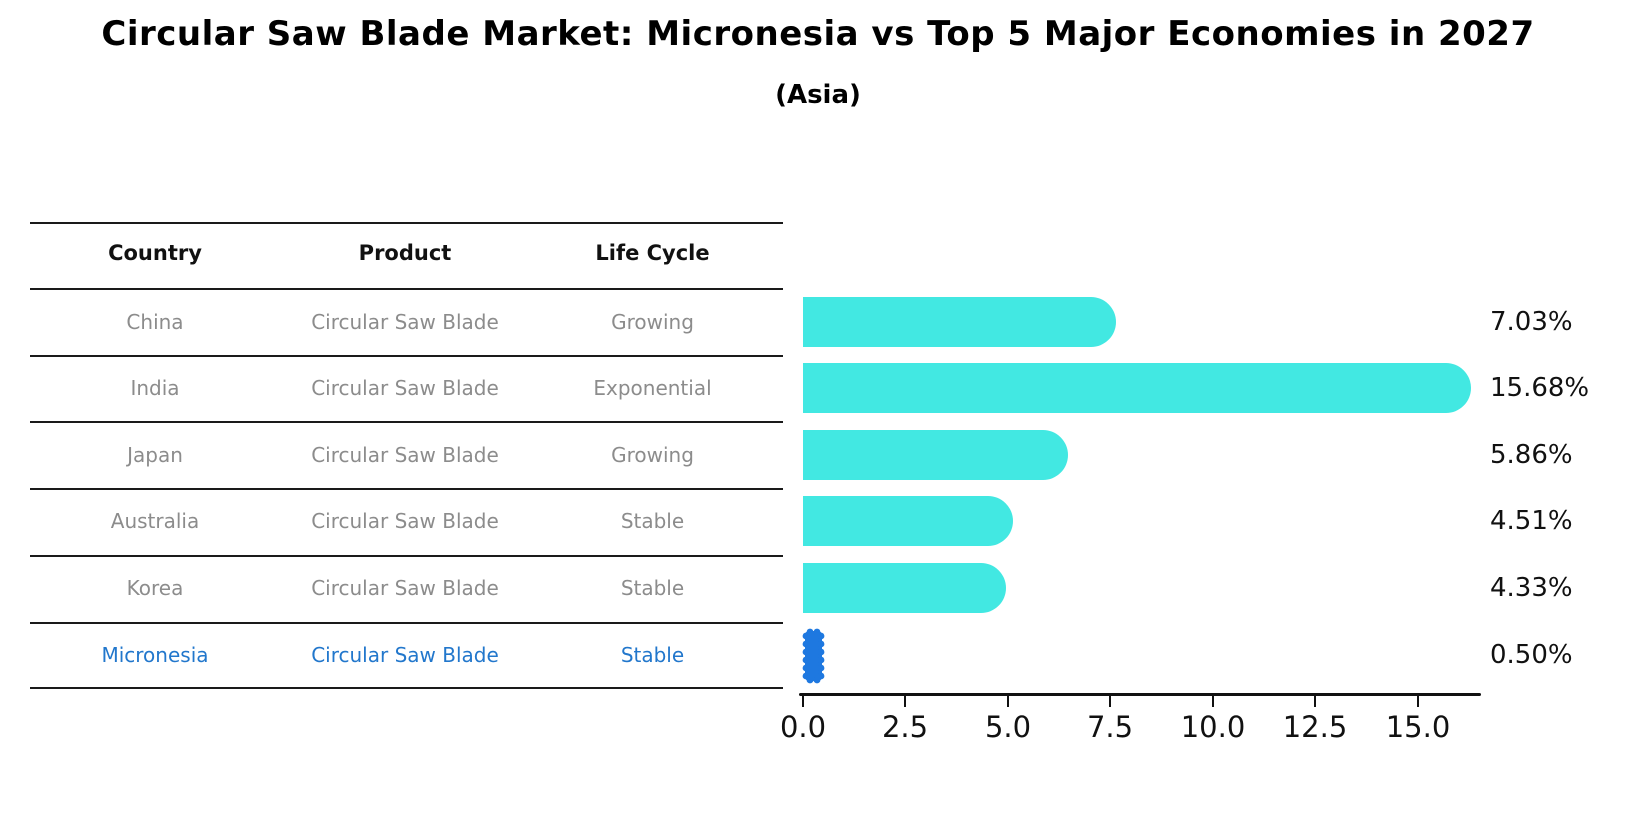 Image resolution: width=1636 pixels, height=823 pixels. What do you see at coordinates (1140, 694) in the screenshot?
I see `x-axis-line` at bounding box center [1140, 694].